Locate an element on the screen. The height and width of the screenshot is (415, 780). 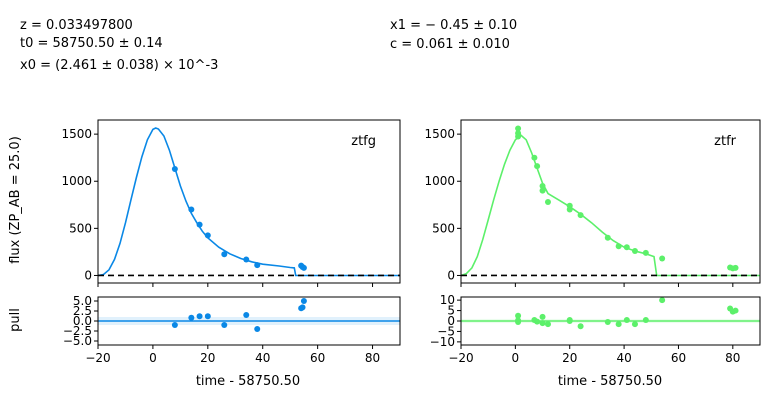
y-tick-label: 2.5 is located at coordinates (82, 311).